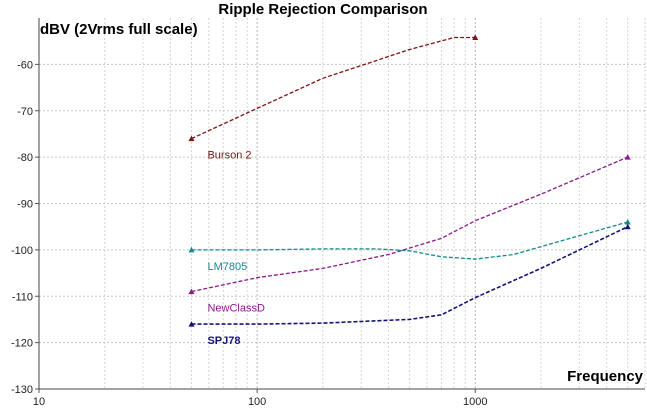  What do you see at coordinates (322, 9) in the screenshot?
I see `chart-title: Ripple Rejection Comparison` at bounding box center [322, 9].